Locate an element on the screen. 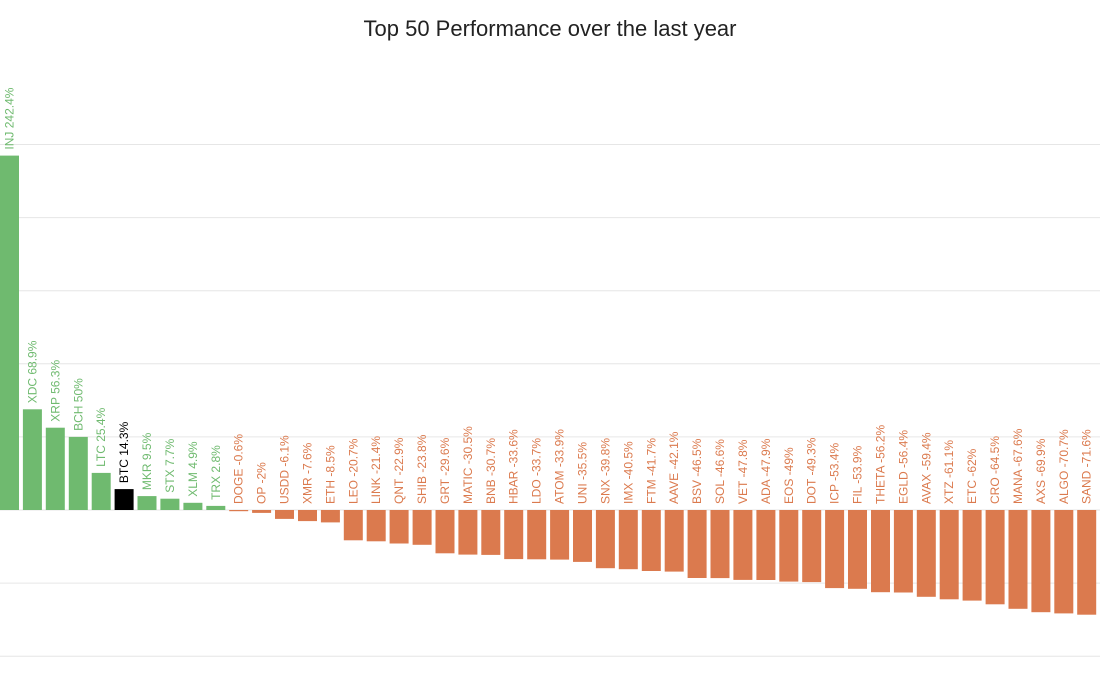 The width and height of the screenshot is (1100, 676). data-label-ftm: FTM -41.7% is located at coordinates (651, 471).